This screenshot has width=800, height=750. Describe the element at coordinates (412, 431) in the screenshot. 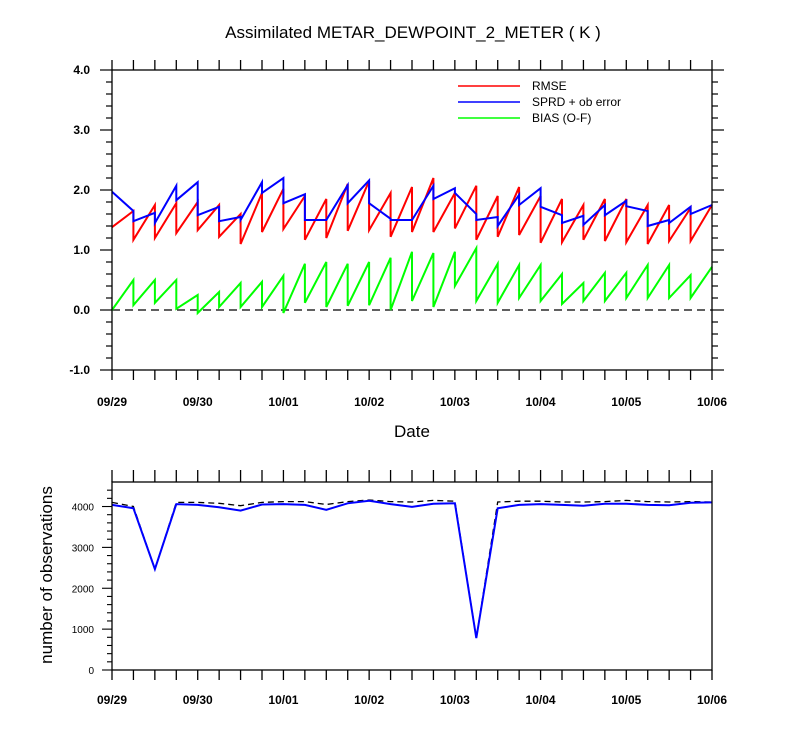

I see `x-axis-label: Date` at that location.